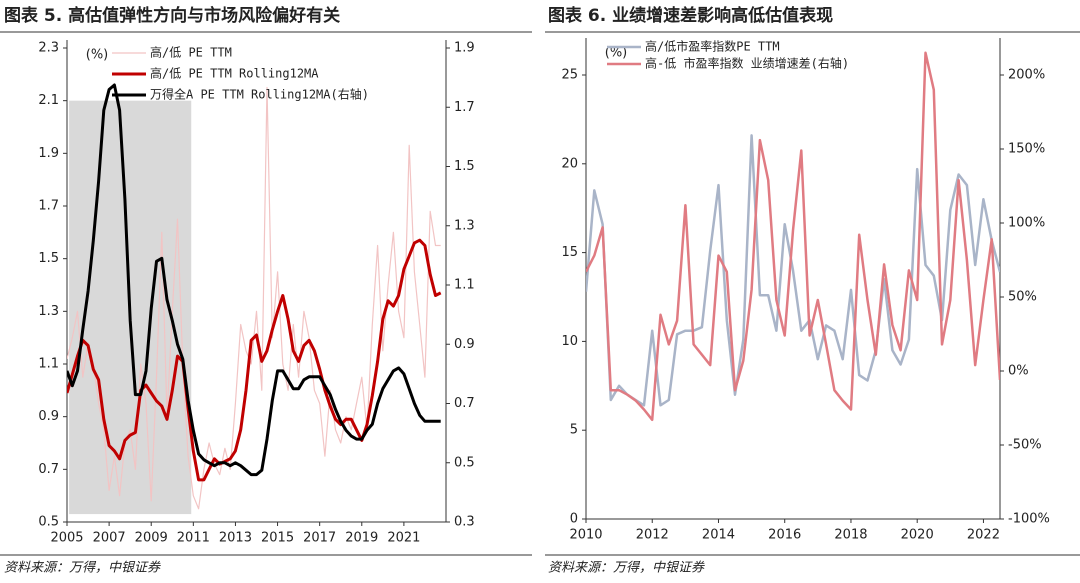 This screenshot has width=1080, height=583. What do you see at coordinates (1026, 223) in the screenshot?
I see `y2-tick-label: 100%` at bounding box center [1026, 223].